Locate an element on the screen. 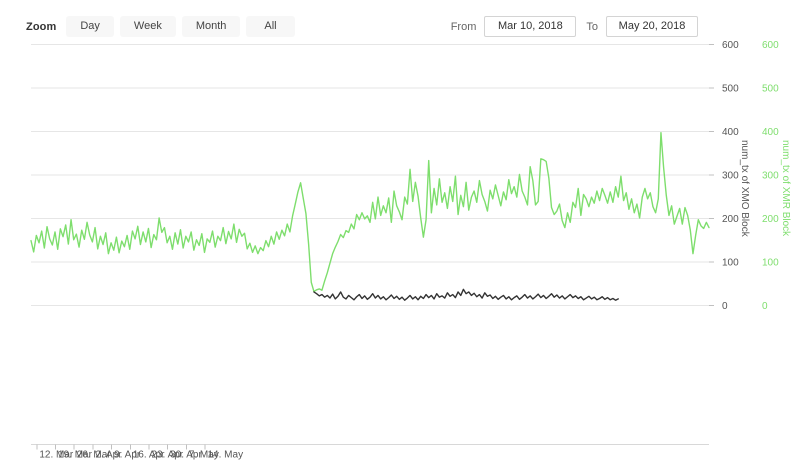 Image resolution: width=800 pixels, height=467 pixels. y-axis-right-tick: 0 is located at coordinates (765, 306).